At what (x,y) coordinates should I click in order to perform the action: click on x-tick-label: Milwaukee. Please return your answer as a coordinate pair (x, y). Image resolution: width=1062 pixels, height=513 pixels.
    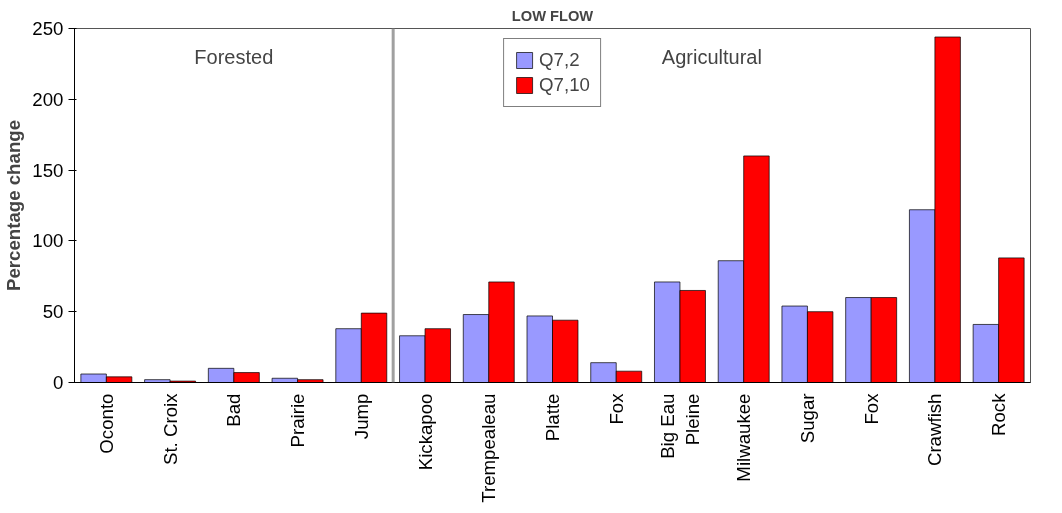
    Looking at the image, I should click on (744, 437).